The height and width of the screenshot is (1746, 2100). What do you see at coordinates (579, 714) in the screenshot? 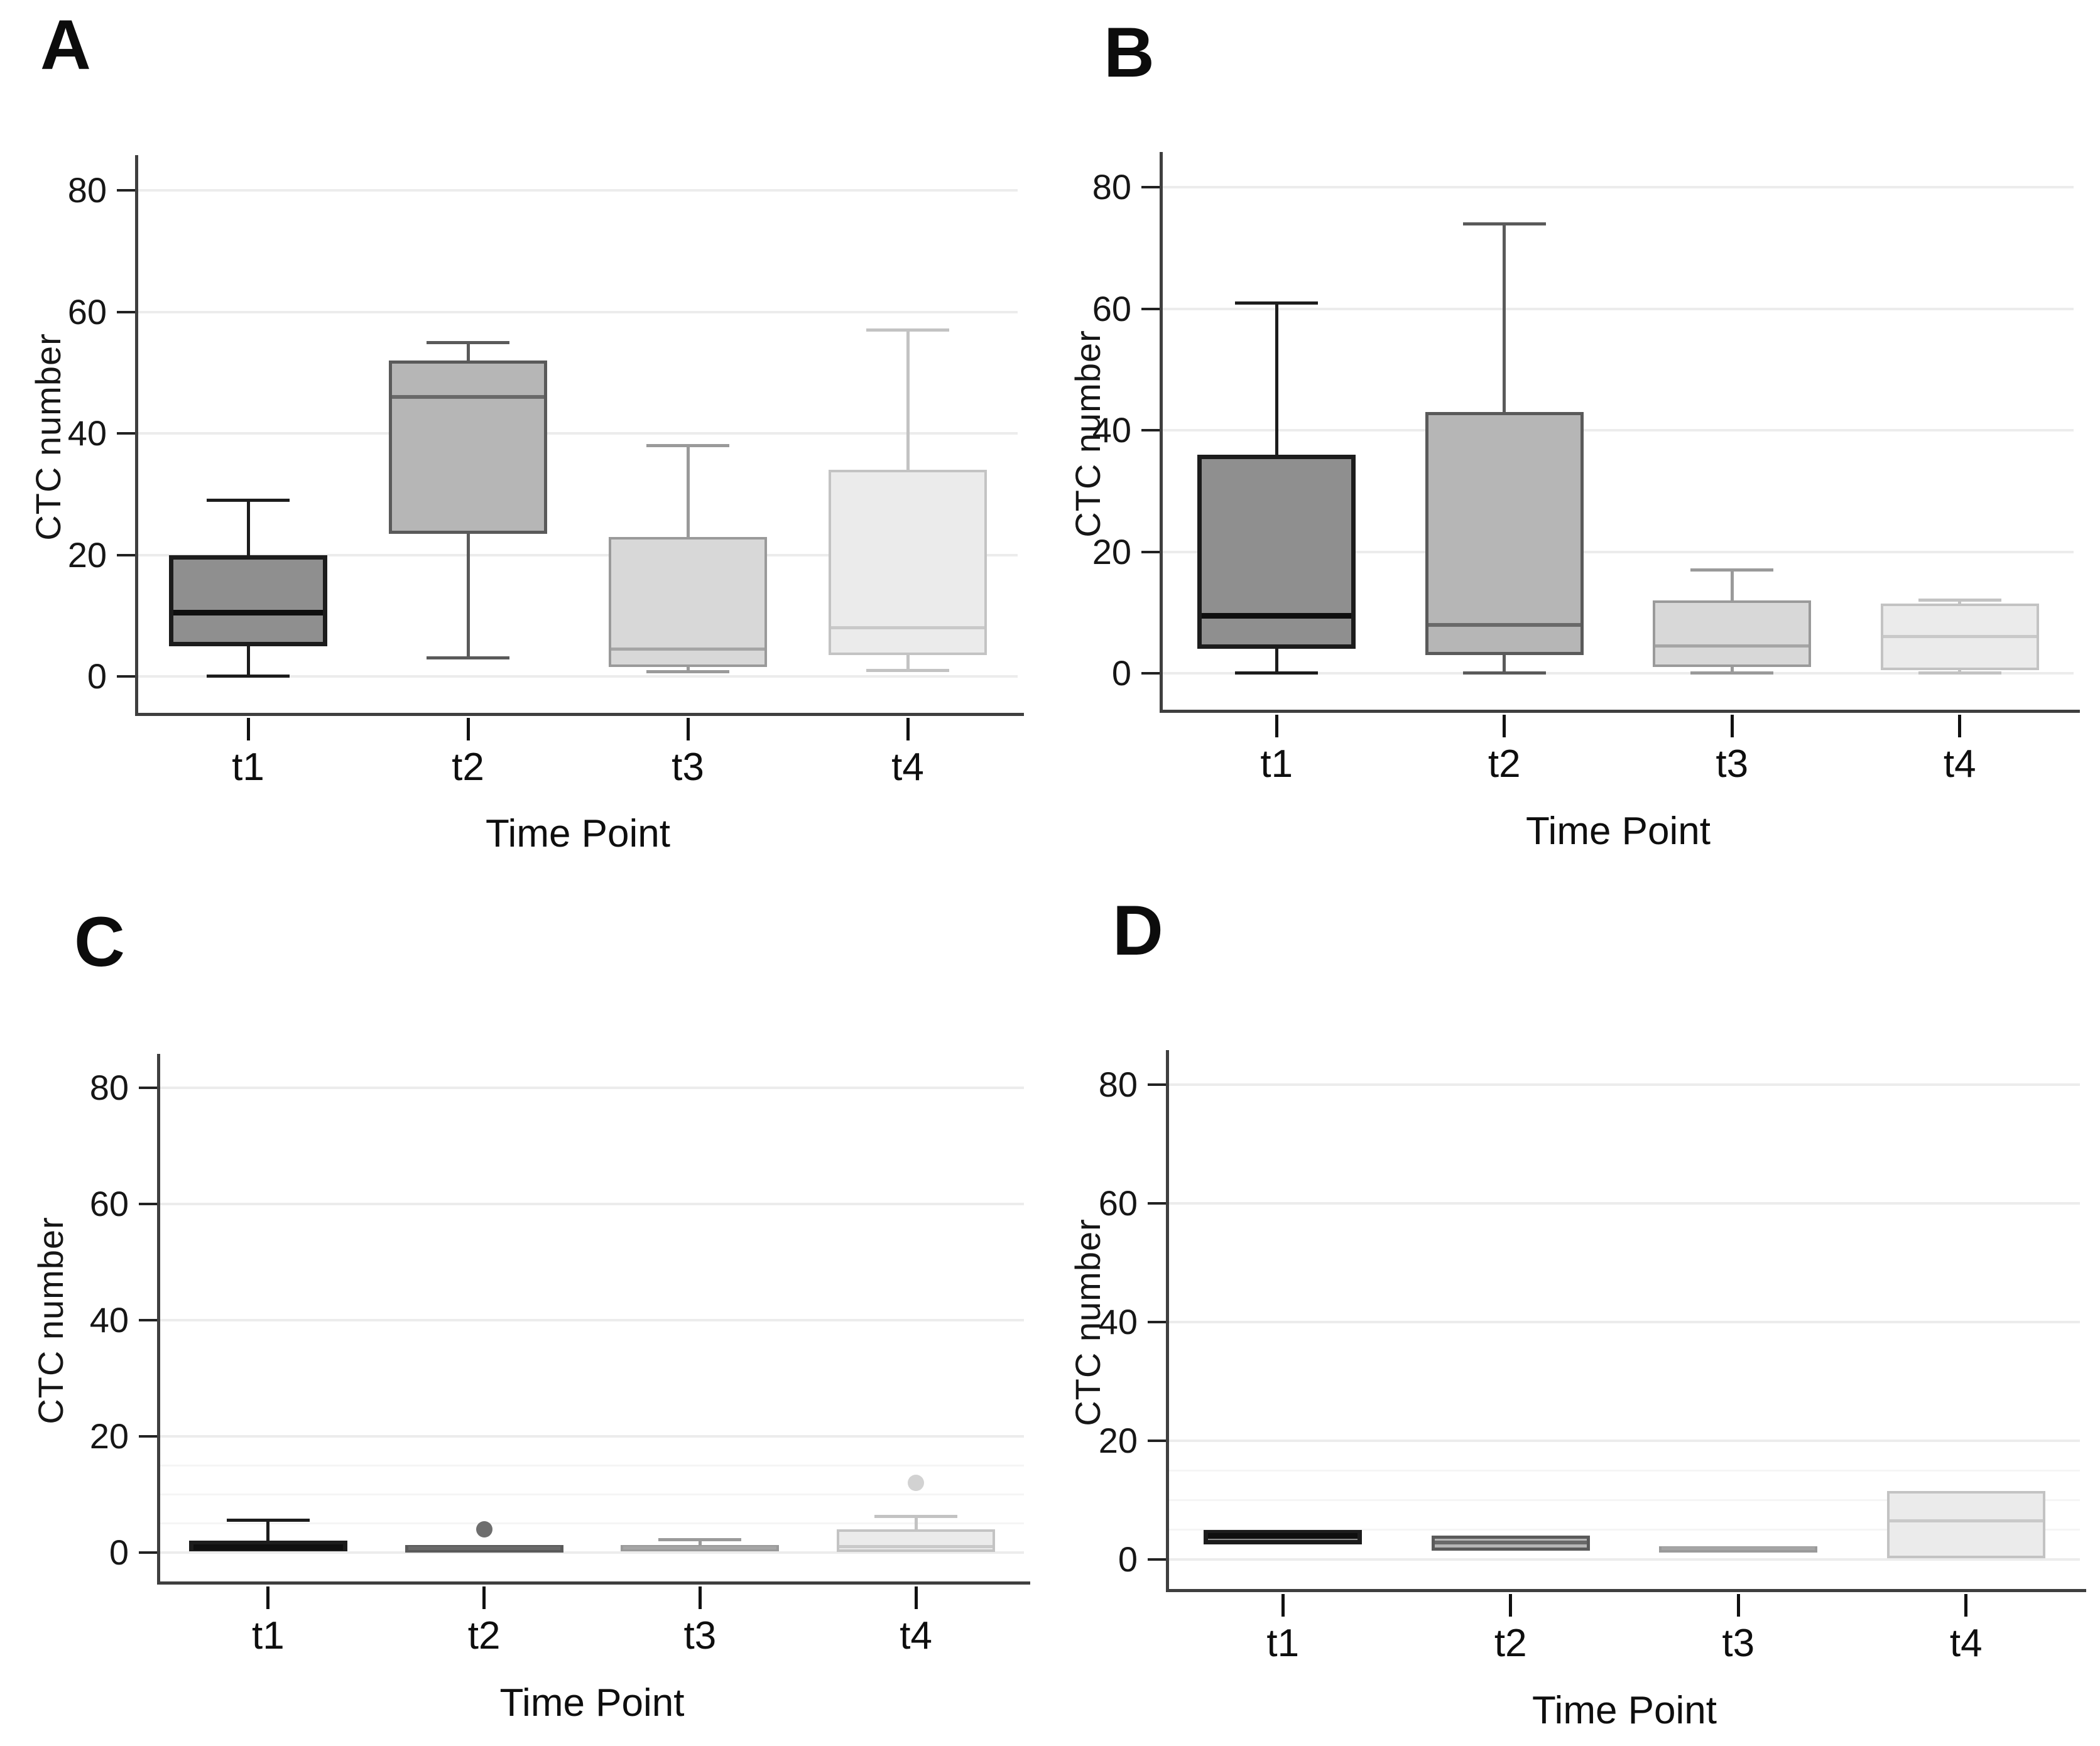
I see `x-axis-line` at bounding box center [579, 714].